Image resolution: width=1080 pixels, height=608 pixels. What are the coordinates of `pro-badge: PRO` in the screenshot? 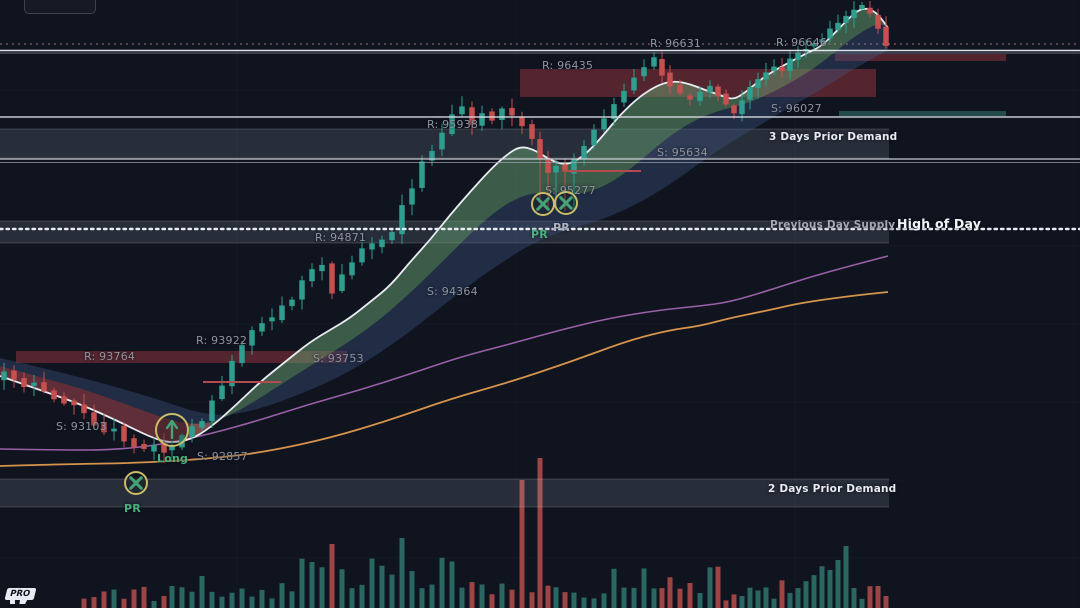 It's located at (20, 594).